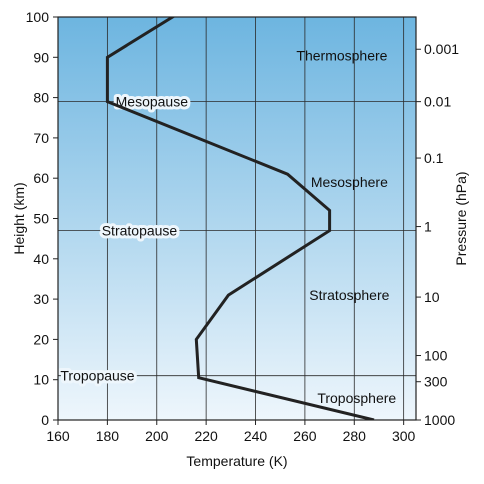 The width and height of the screenshot is (484, 484). Describe the element at coordinates (436, 356) in the screenshot. I see `pressure-tick-label: 100` at that location.